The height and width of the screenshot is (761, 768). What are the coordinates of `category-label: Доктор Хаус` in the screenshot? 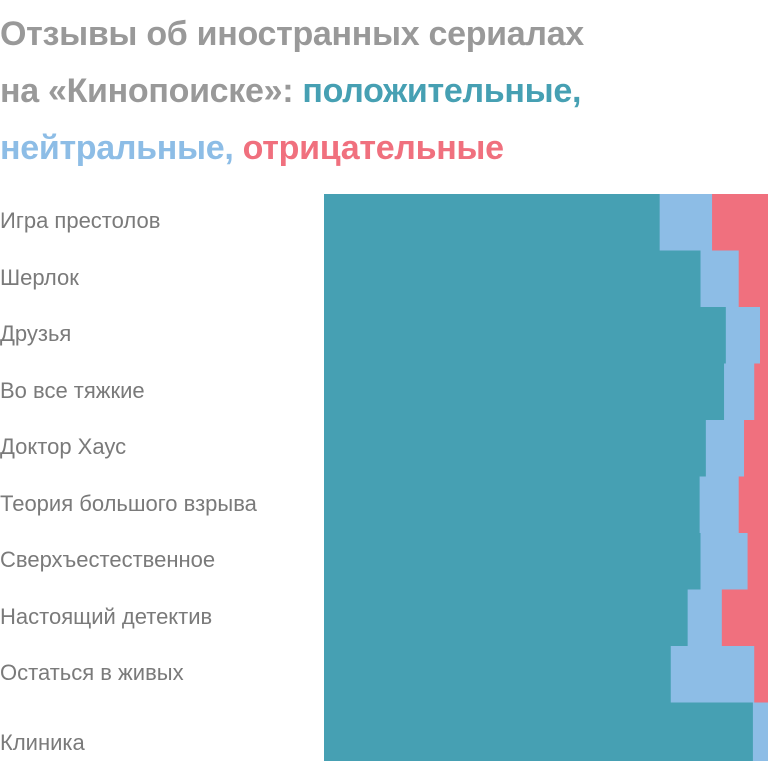 It's located at (63, 446).